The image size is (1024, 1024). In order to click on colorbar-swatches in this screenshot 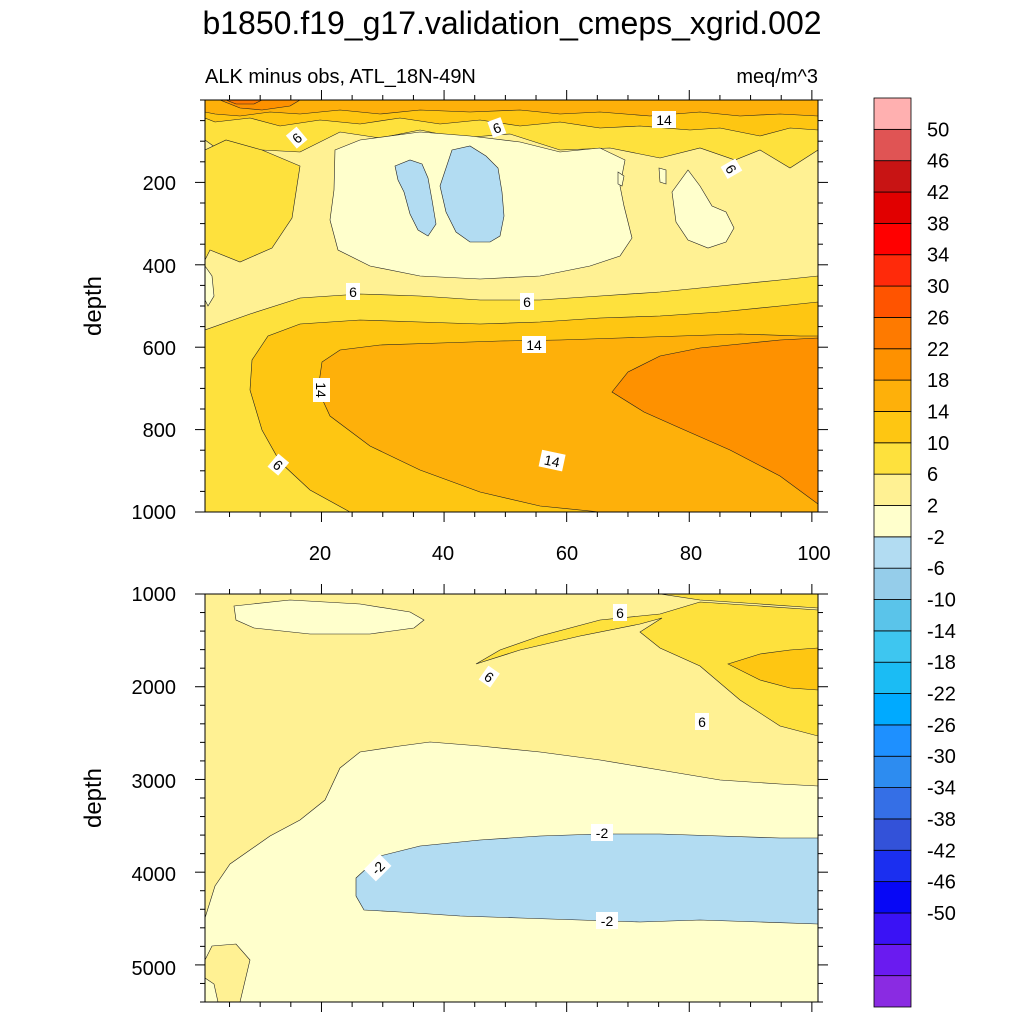, I will do `click(892, 552)`.